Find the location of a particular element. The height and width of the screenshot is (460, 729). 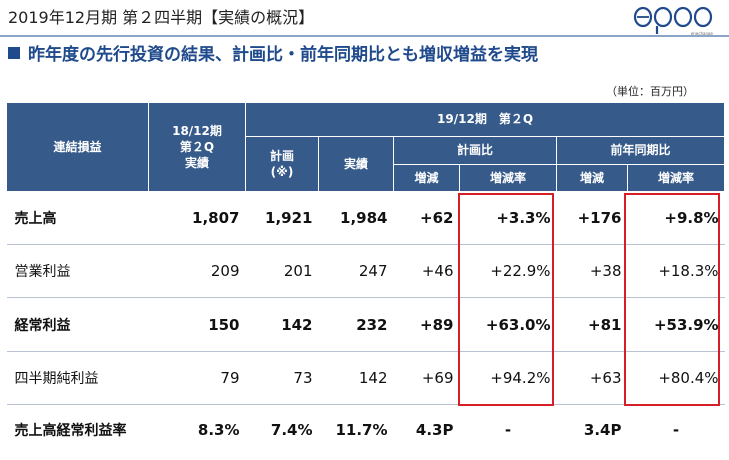

highlight-box-plan-rate is located at coordinates (506, 299).